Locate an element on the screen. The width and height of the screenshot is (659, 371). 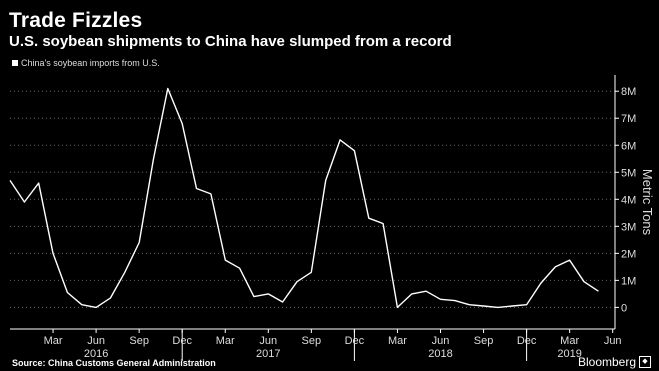
legend: China's soybean imports from U.S. is located at coordinates (86, 63).